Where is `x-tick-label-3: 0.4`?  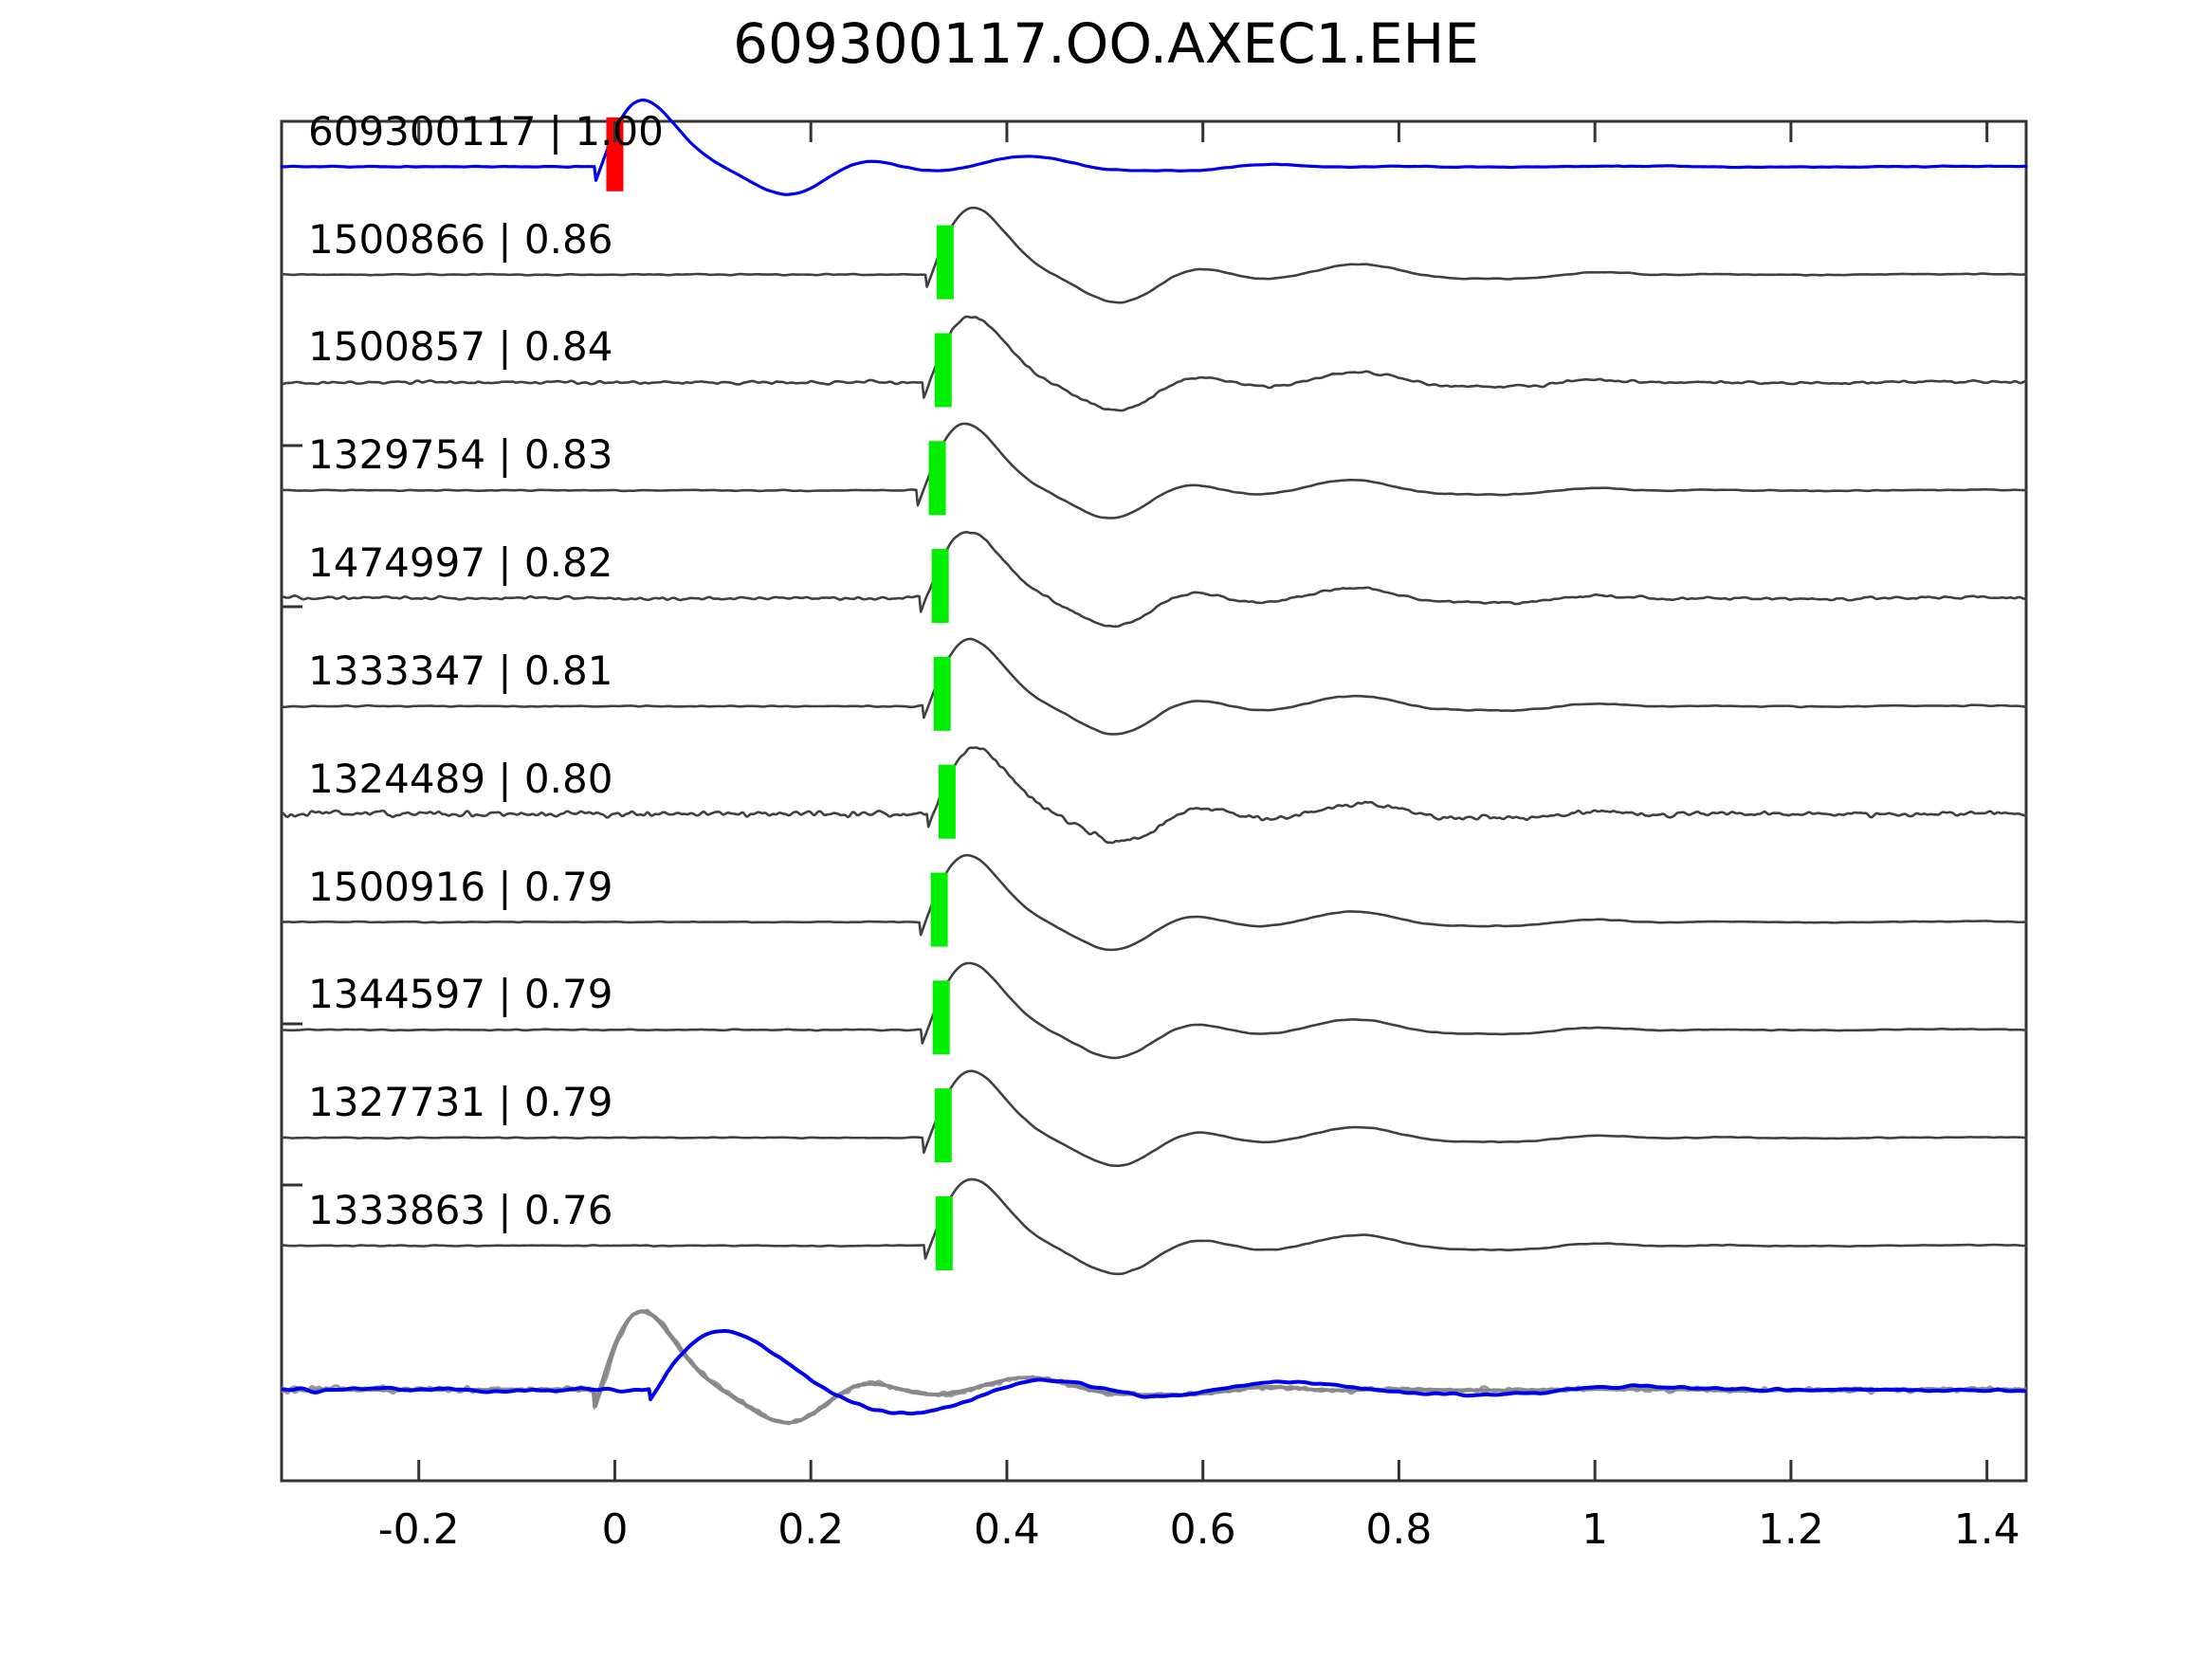
x-tick-label-3: 0.4 is located at coordinates (1006, 1529).